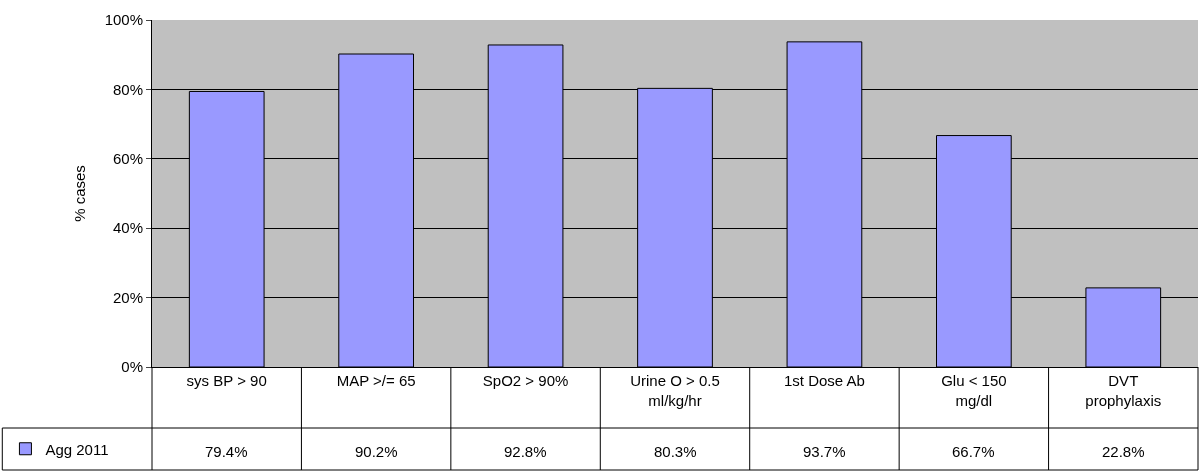  Describe the element at coordinates (132, 367) in the screenshot. I see `y-tick-label: 0%` at that location.